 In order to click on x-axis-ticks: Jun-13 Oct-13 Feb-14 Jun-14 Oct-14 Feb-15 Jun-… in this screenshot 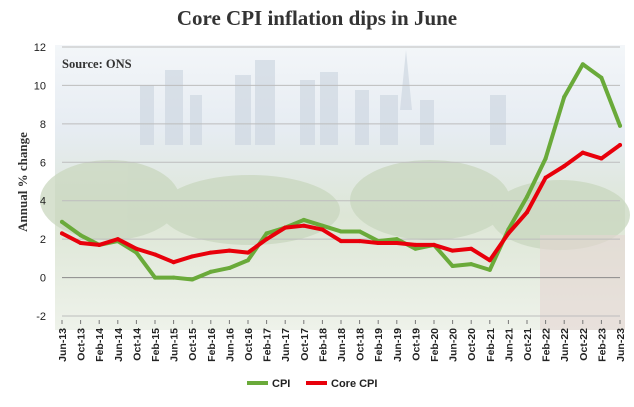, I will do `click(342, 341)`.